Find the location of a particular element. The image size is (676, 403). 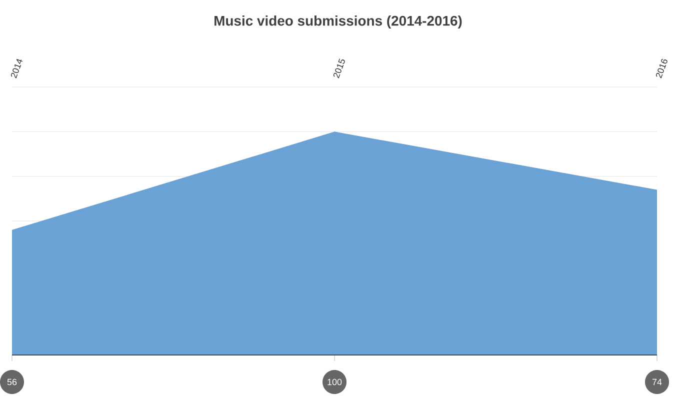

x-tick-label: 2014 is located at coordinates (16, 68).